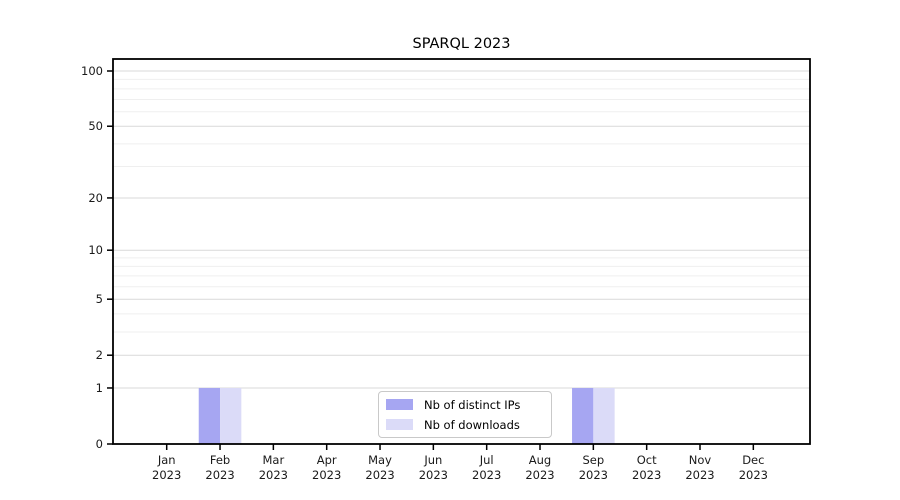 The image size is (900, 500). Describe the element at coordinates (220, 460) in the screenshot. I see `x-tick-label-month: Feb` at that location.